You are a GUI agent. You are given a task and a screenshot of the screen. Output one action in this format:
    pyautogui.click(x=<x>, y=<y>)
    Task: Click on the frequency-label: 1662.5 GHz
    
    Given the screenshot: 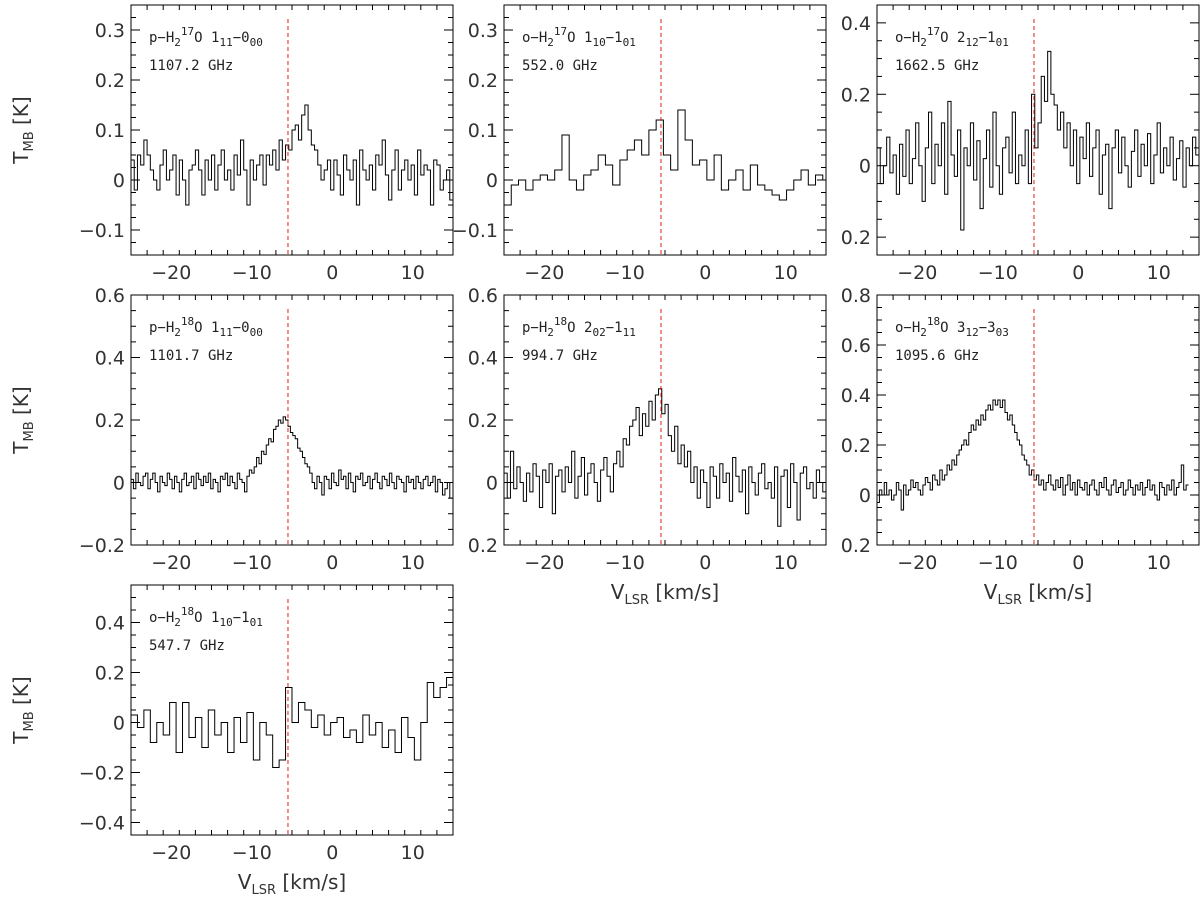 What is the action you would take?
    pyautogui.click(x=937, y=66)
    